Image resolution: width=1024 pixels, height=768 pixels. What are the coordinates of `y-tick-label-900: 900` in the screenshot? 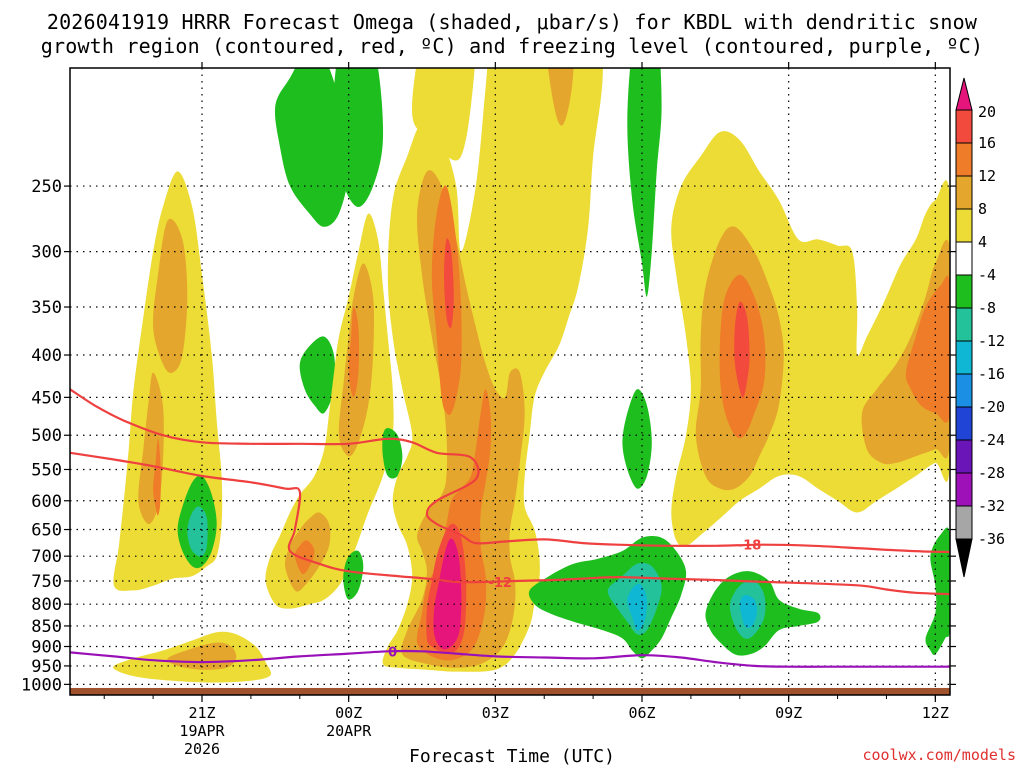 It's located at (46, 648).